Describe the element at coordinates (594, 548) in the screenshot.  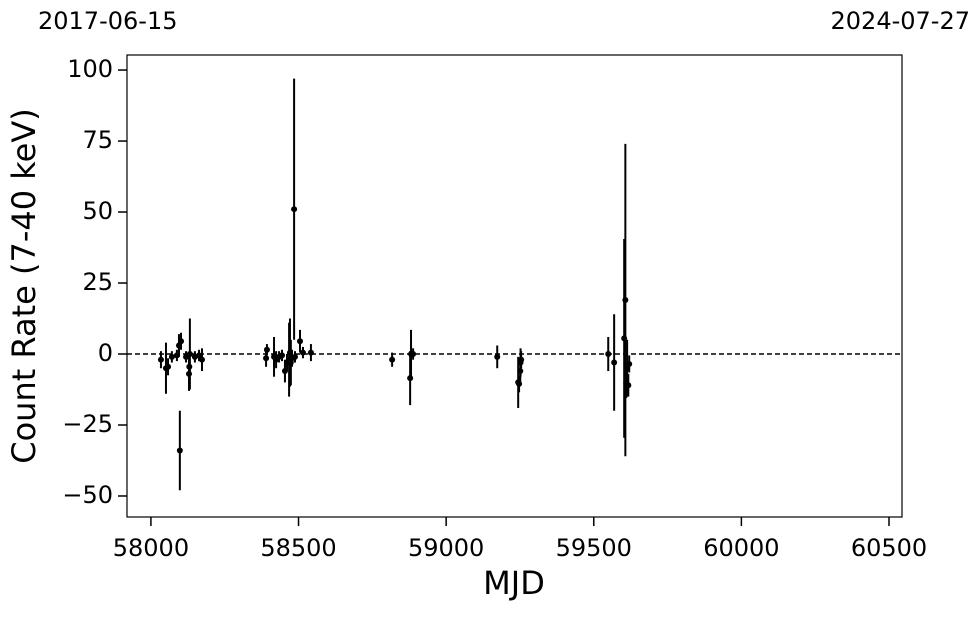
I see `x-tick-label: 59500` at that location.